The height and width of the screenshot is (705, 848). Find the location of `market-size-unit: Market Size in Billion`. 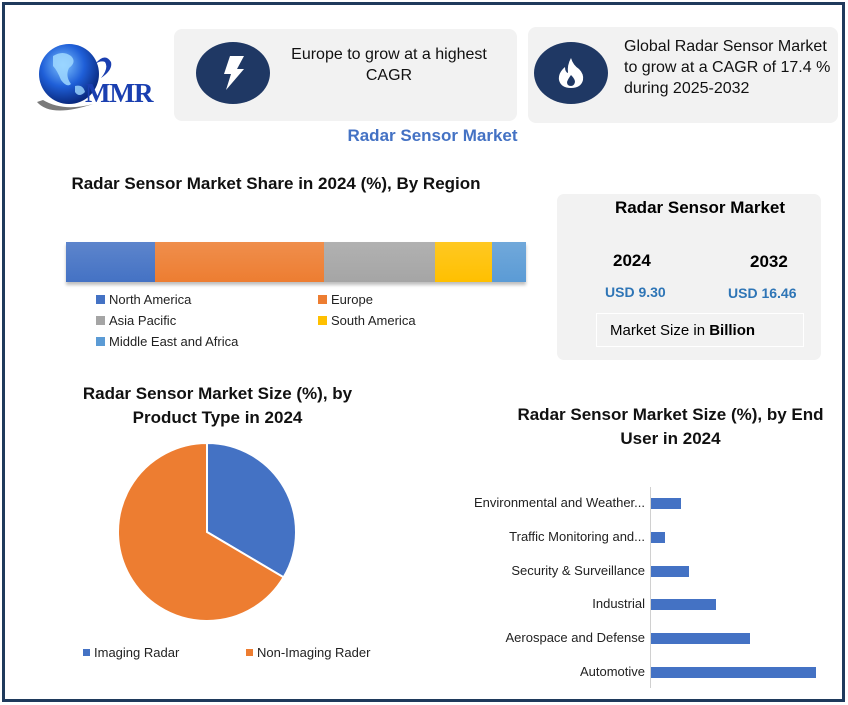

market-size-unit: Market Size in Billion is located at coordinates (700, 330).